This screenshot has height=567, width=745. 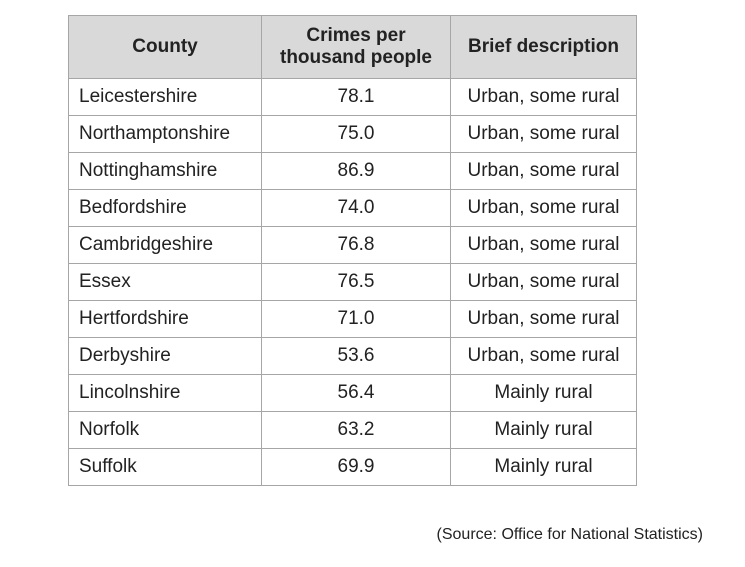 What do you see at coordinates (569, 534) in the screenshot?
I see `source-note: (Source: Office for National Statistics)` at bounding box center [569, 534].